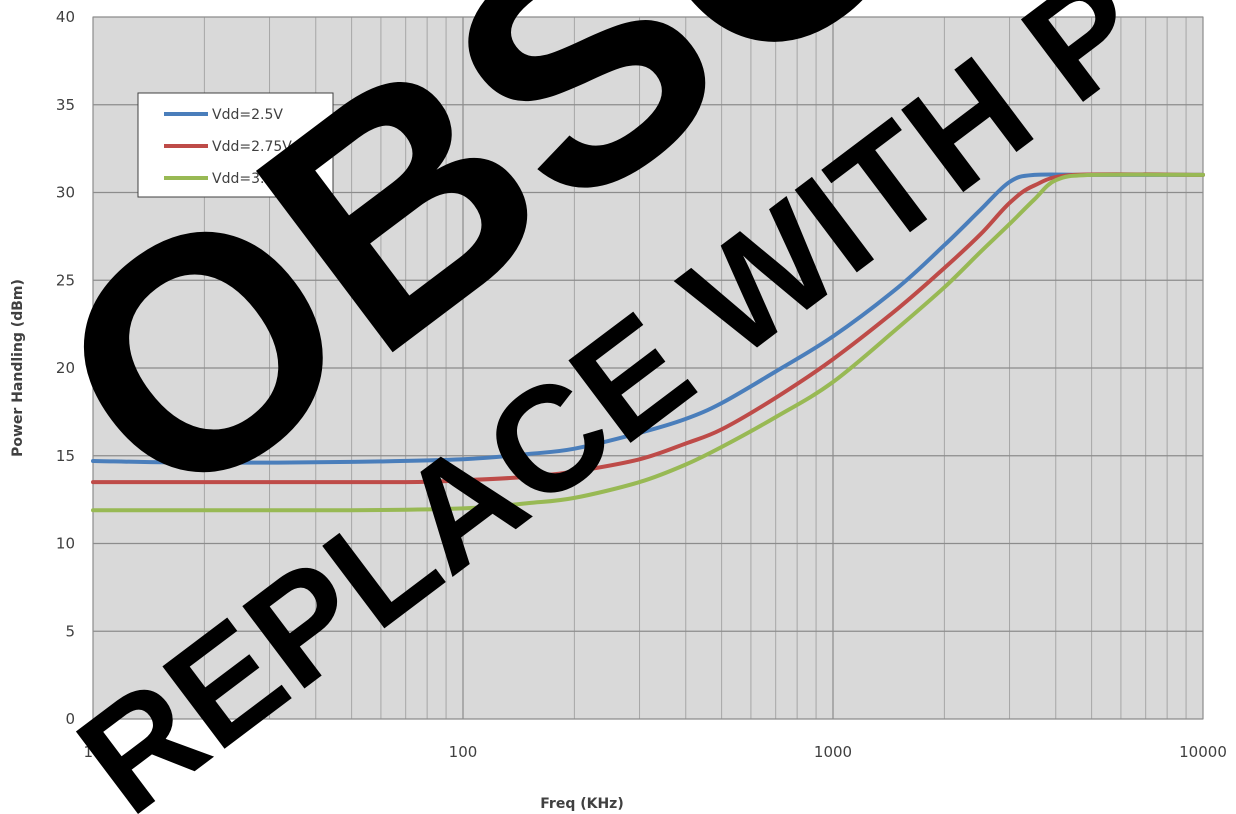 Image resolution: width=1236 pixels, height=814 pixels. What do you see at coordinates (65, 193) in the screenshot?
I see `y-tick-label: 30` at bounding box center [65, 193].